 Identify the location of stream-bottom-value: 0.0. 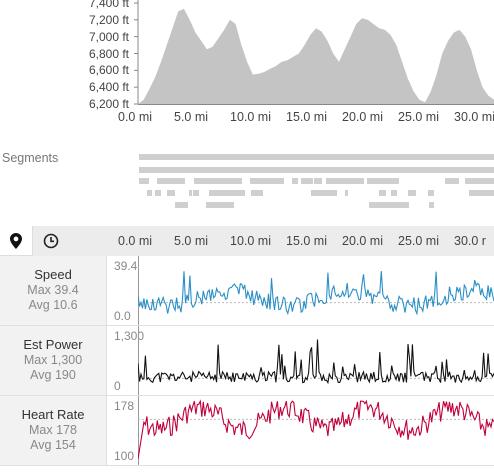
(122, 316).